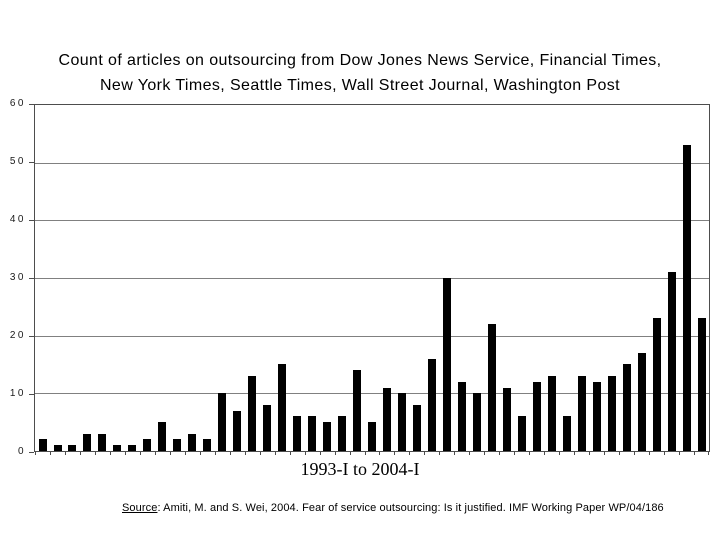 Image resolution: width=720 pixels, height=540 pixels. What do you see at coordinates (17, 103) in the screenshot?
I see `y-axis-tick-label: 60` at bounding box center [17, 103].